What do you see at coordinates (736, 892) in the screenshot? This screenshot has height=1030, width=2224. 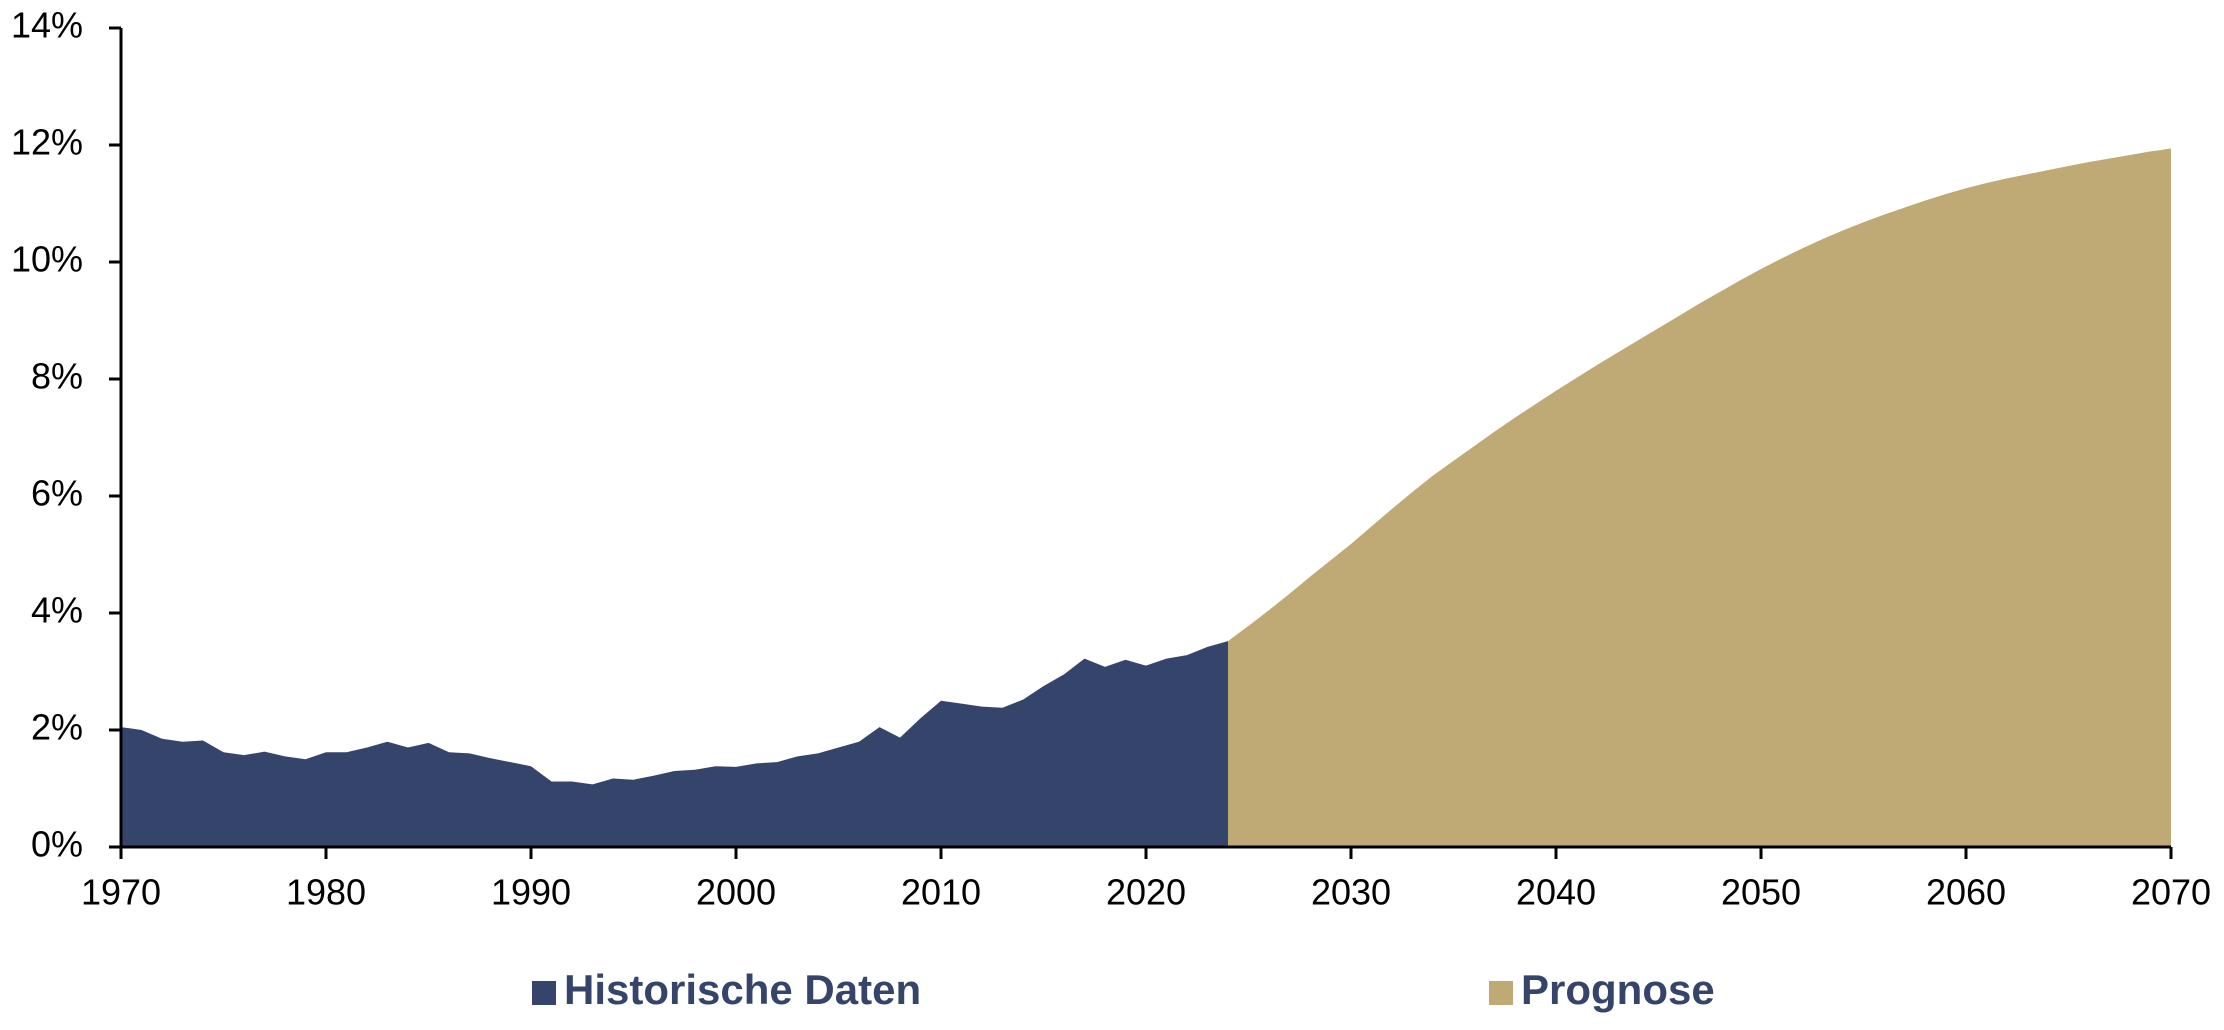 I see `x-tick-label: 2000` at bounding box center [736, 892].